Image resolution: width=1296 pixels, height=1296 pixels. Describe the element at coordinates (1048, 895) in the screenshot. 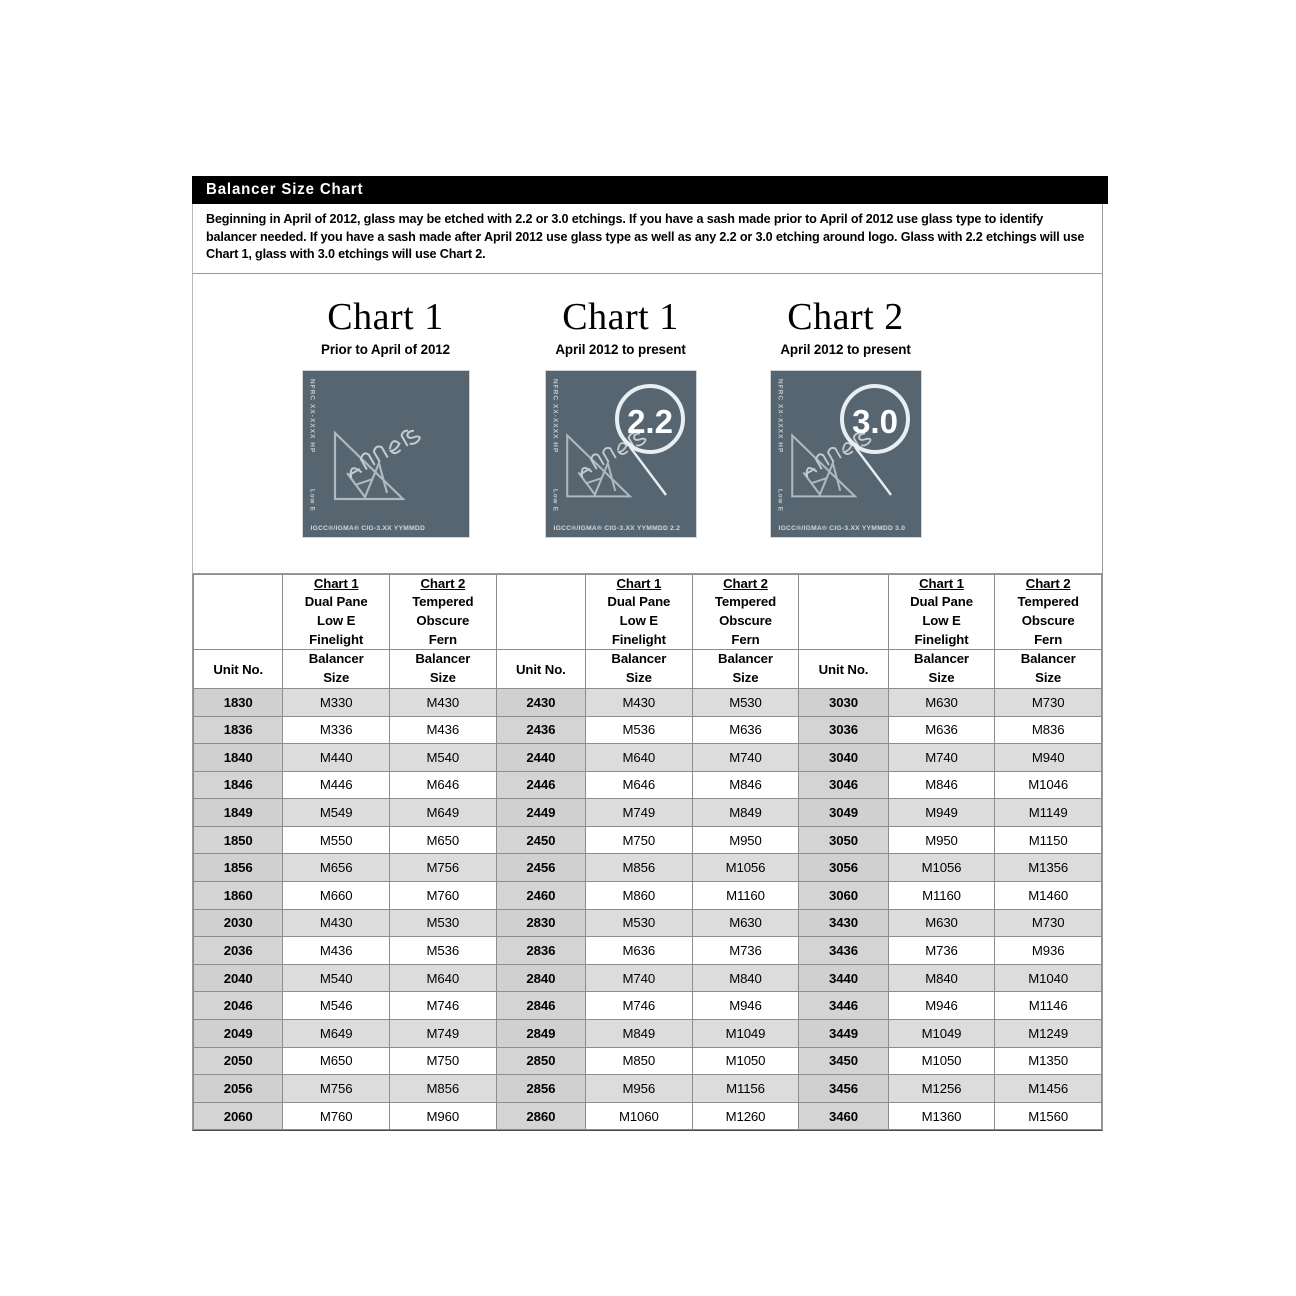

I see `cell-balancer-size: M1460` at that location.